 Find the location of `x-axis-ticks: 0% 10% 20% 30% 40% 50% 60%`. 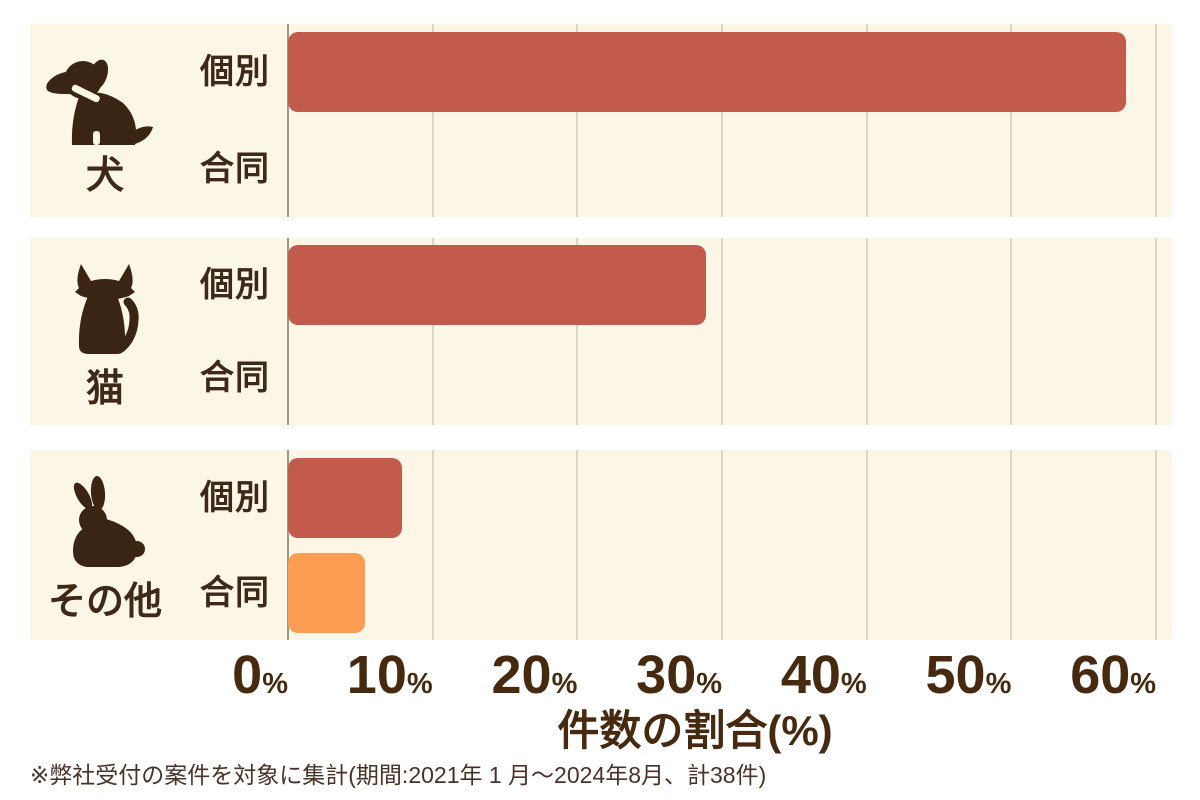

x-axis-ticks: 0% 10% 20% 30% 40% 50% 60% is located at coordinates (702, 675).